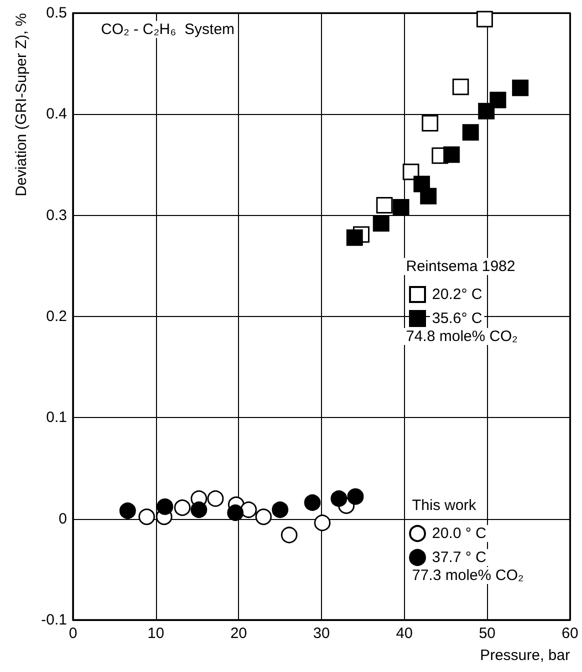 This screenshot has width=582, height=672. Describe the element at coordinates (462, 336) in the screenshot. I see `annotation: 74.8 mole% CO₂` at that location.